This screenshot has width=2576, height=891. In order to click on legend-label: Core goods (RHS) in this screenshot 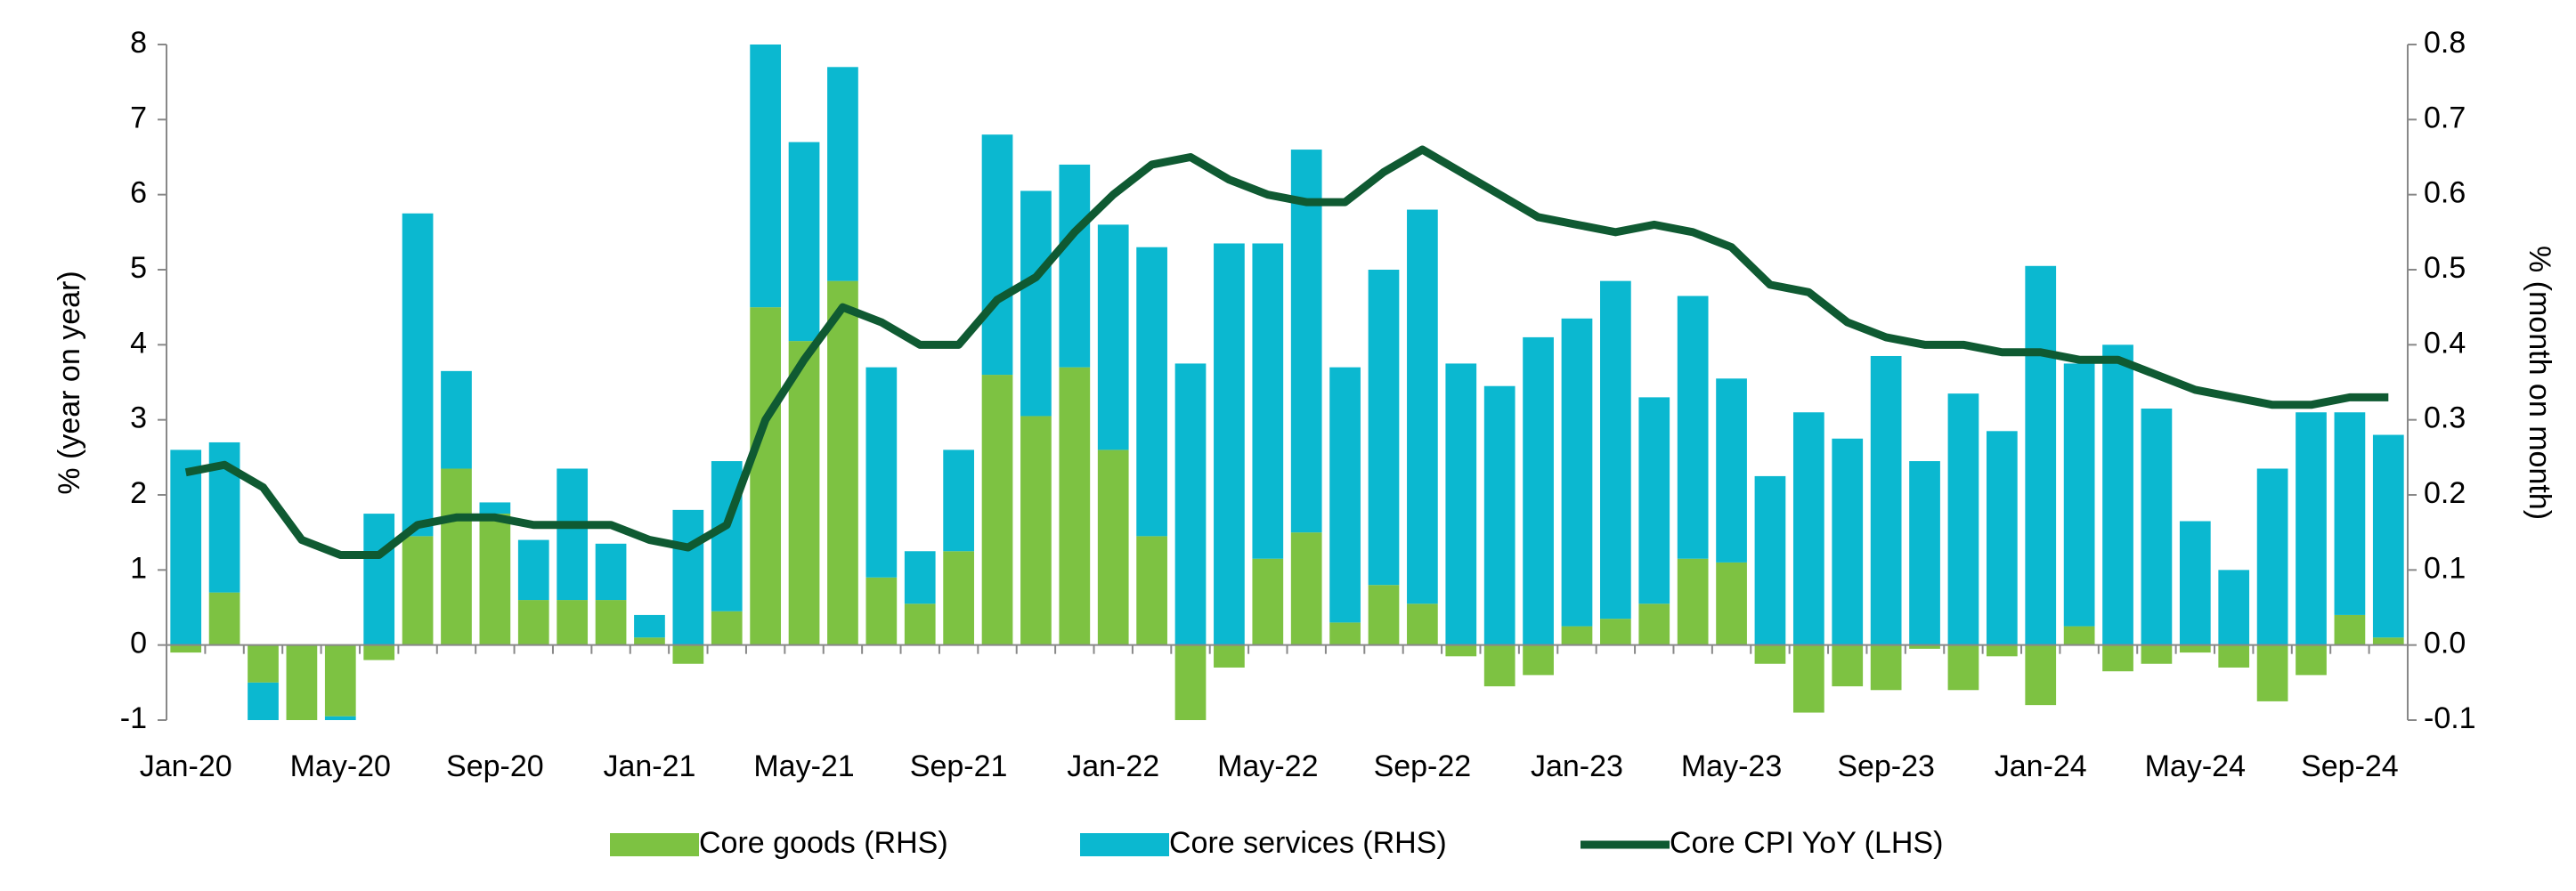, I will do `click(823, 843)`.